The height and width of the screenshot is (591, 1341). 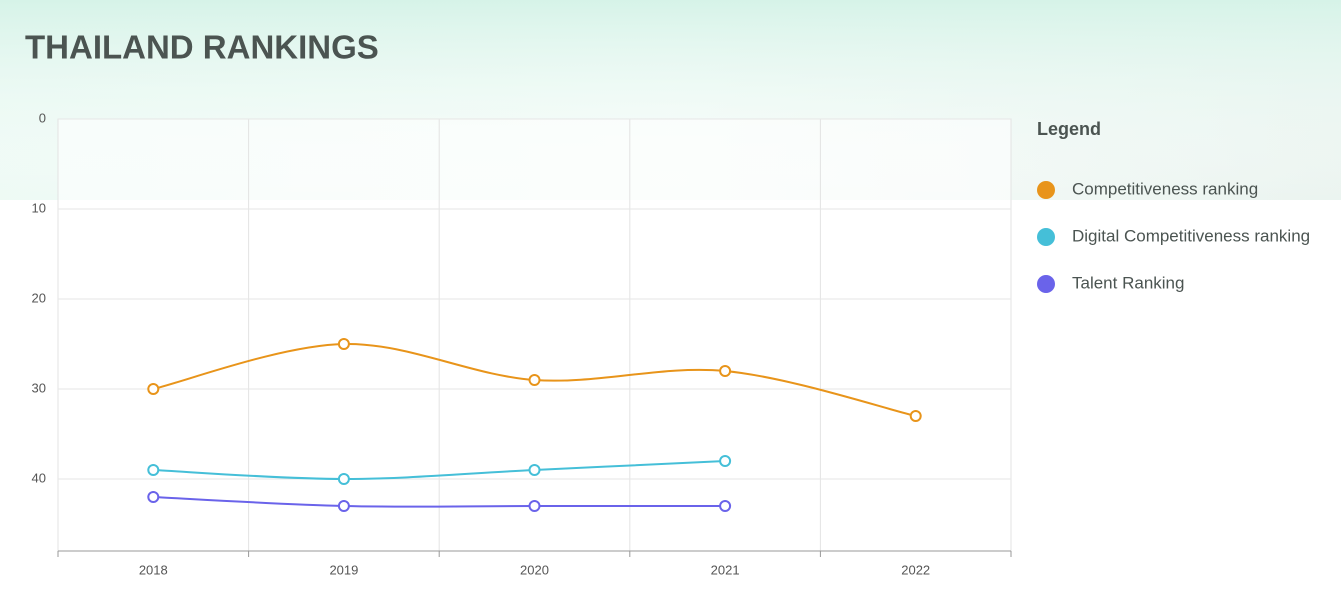 I want to click on legend-title: Legend, so click(x=1069, y=129).